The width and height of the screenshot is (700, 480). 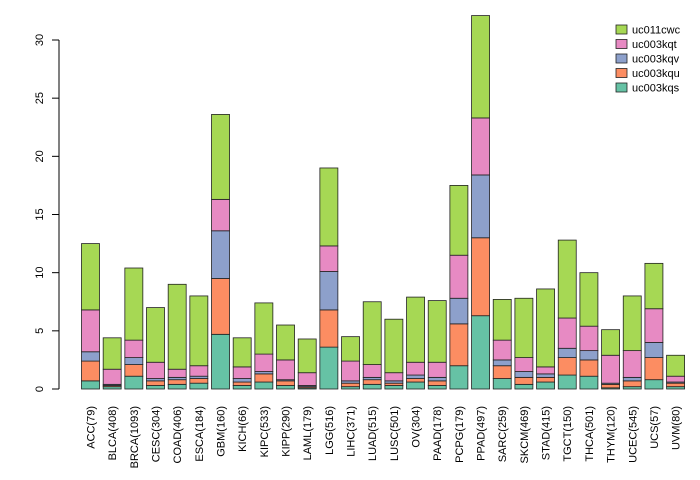 What do you see at coordinates (113, 433) in the screenshot?
I see `x-tick-label: BLCA(408)` at bounding box center [113, 433].